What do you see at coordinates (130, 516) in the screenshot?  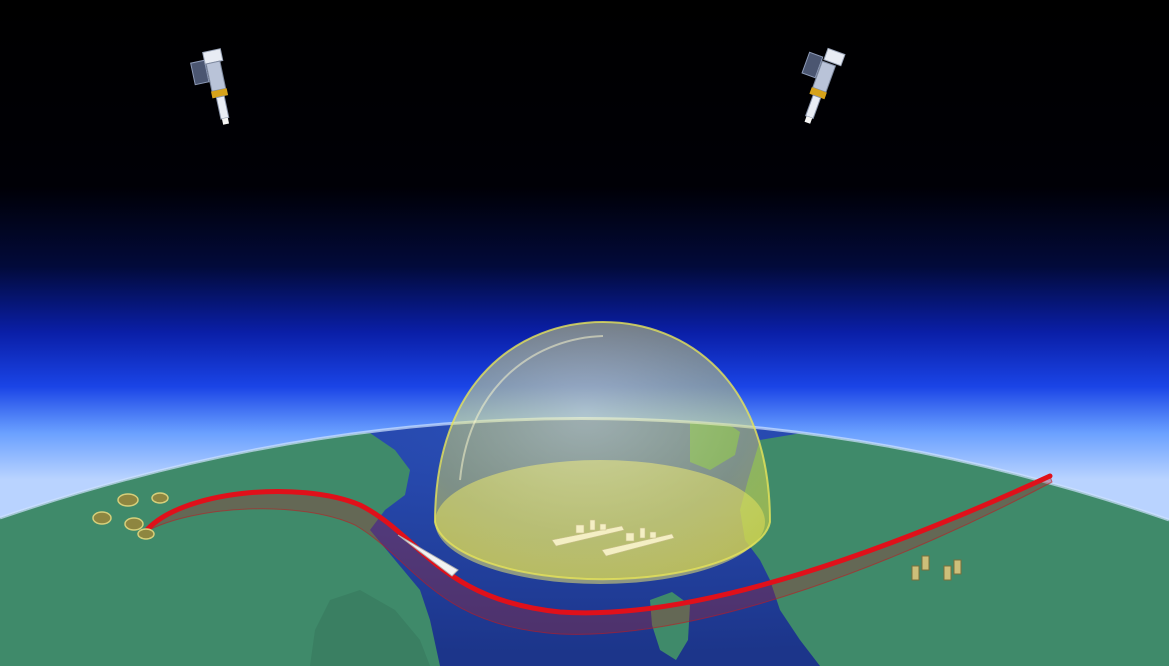 I see `launch-site-west` at bounding box center [130, 516].